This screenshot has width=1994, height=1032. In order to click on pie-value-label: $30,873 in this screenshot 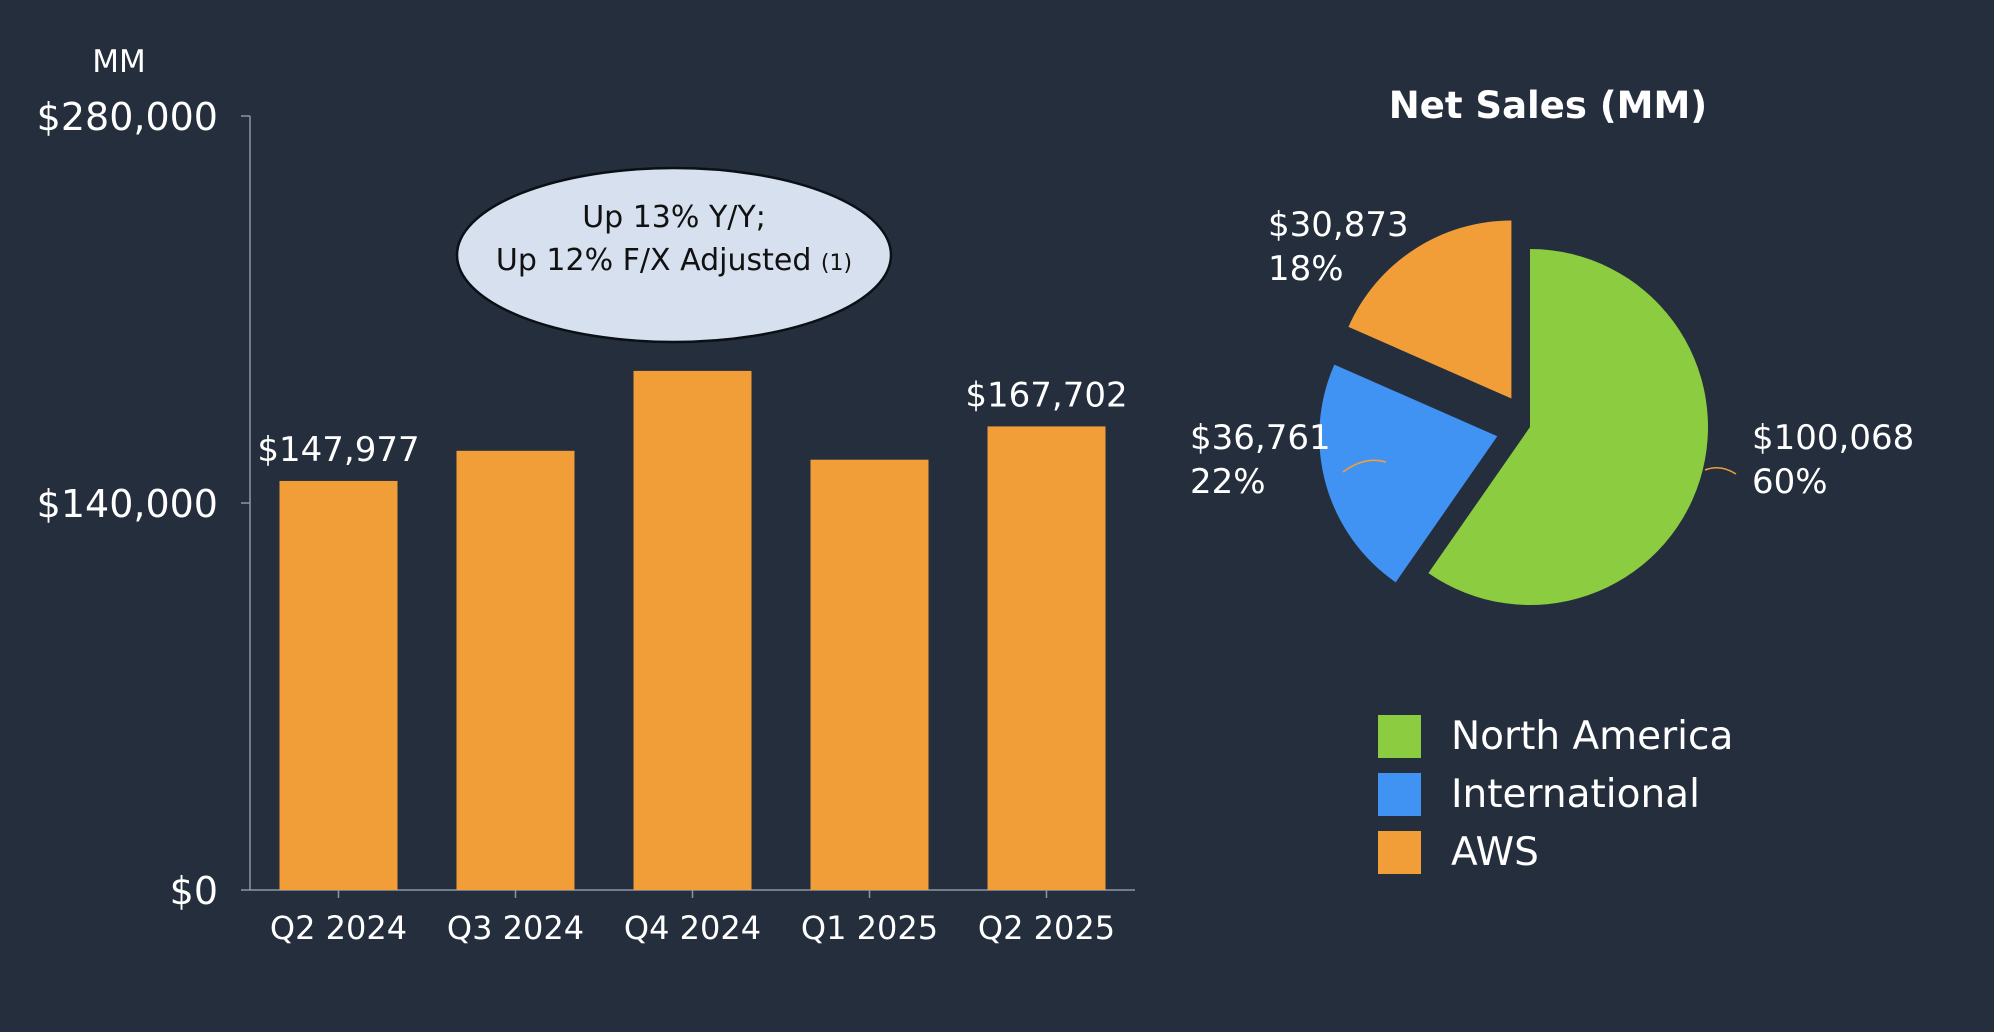, I will do `click(1338, 225)`.